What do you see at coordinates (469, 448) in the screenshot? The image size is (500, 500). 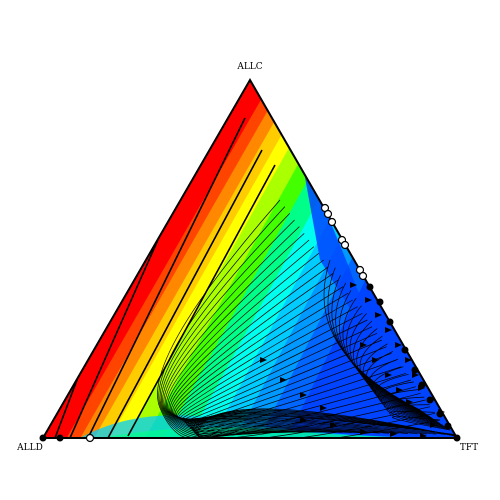 I see `vertex-label-tft: TFT` at bounding box center [469, 448].